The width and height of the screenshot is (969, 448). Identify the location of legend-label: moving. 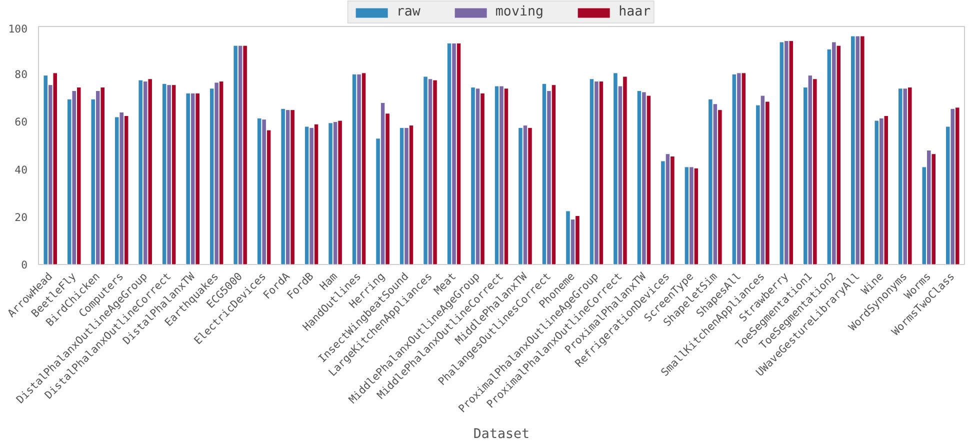
(519, 12).